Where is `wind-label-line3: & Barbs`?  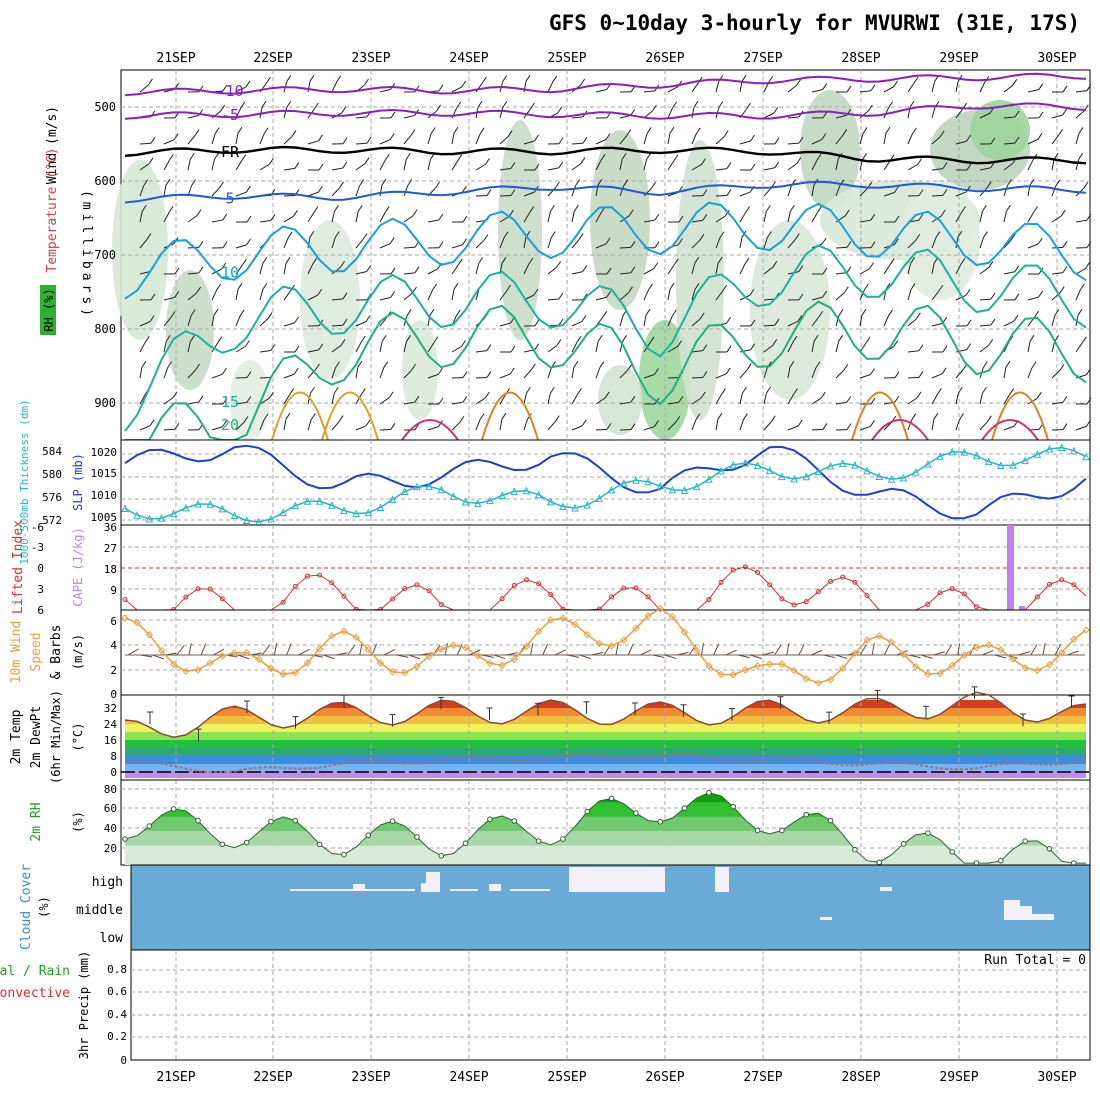 wind-label-line3: & Barbs is located at coordinates (56, 652).